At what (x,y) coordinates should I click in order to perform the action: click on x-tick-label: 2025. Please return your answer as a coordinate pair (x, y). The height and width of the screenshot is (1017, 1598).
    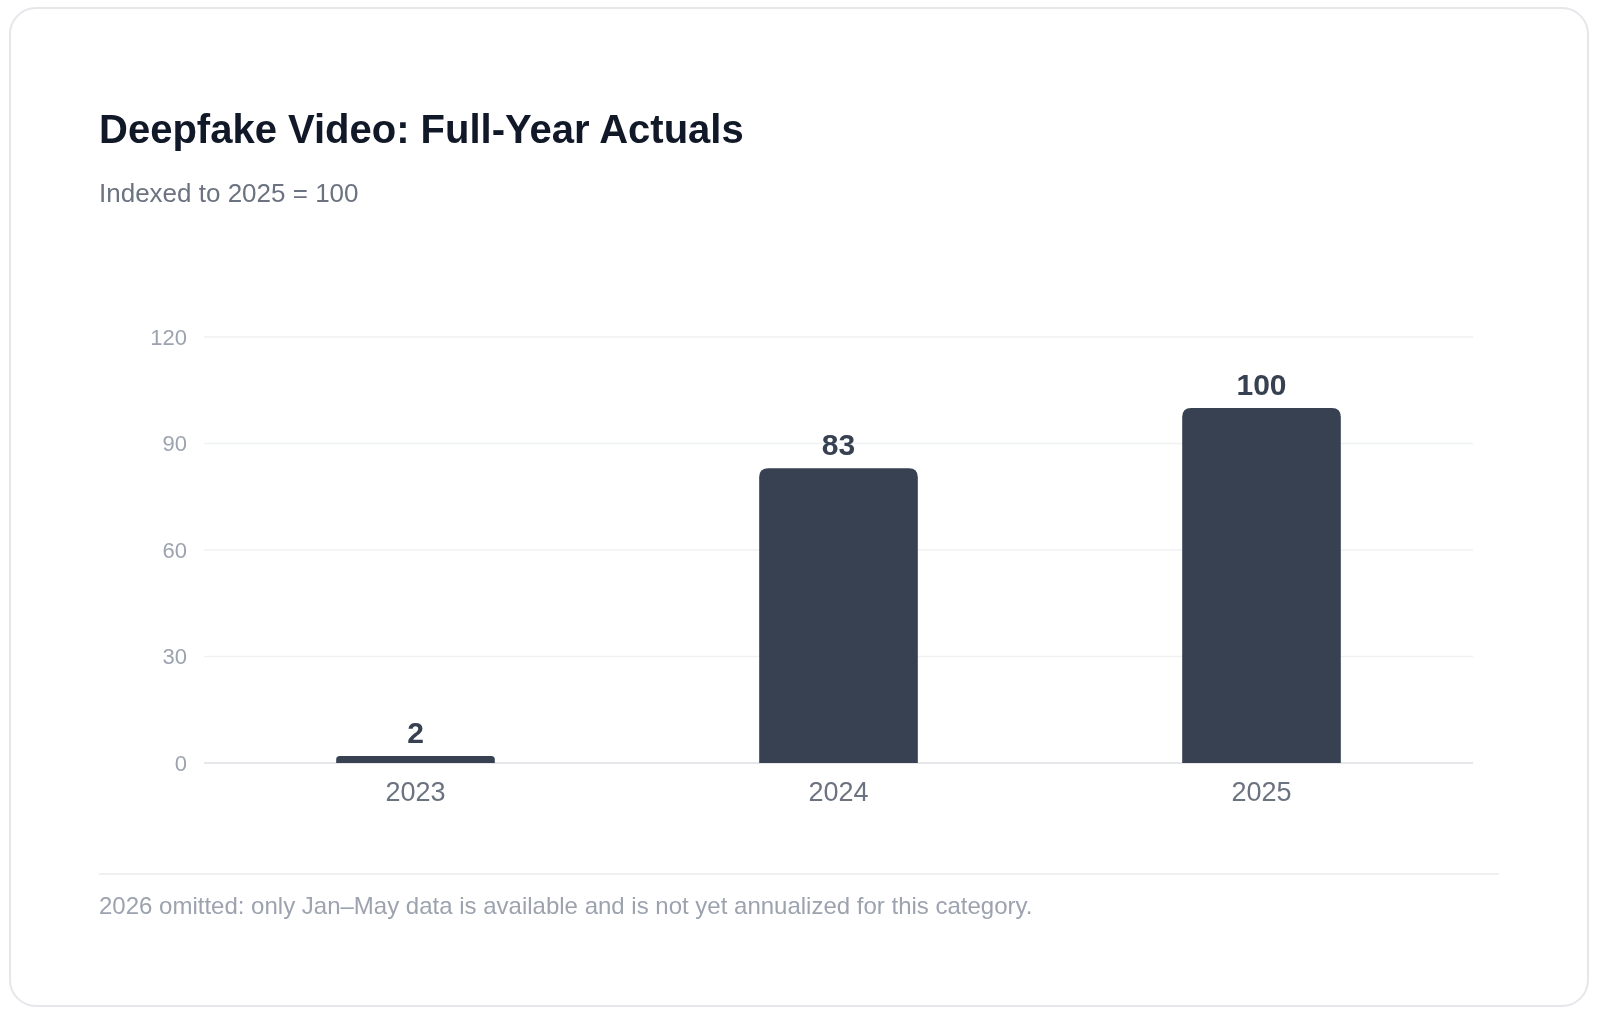
    Looking at the image, I should click on (1261, 792).